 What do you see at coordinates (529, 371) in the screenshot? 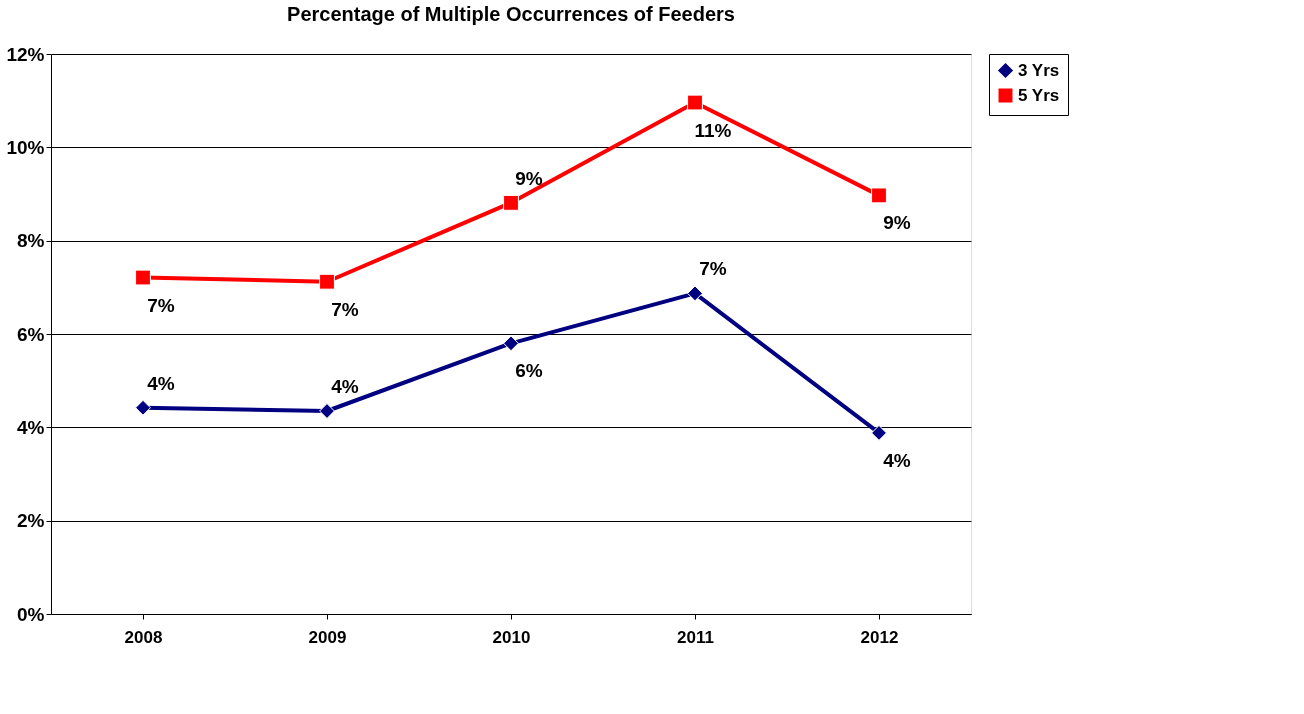
I see `data-label: 6%` at bounding box center [529, 371].